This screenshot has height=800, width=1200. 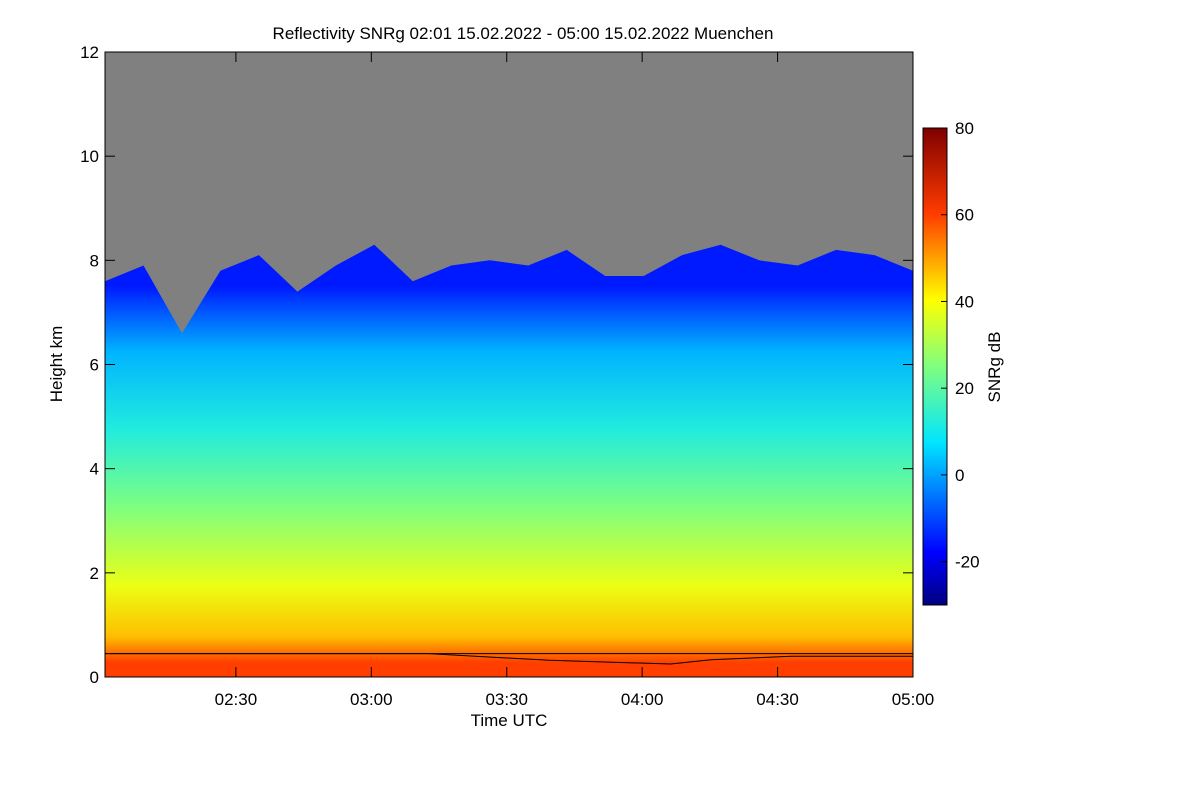 I want to click on x-tick-label: 05:00, so click(x=913, y=699).